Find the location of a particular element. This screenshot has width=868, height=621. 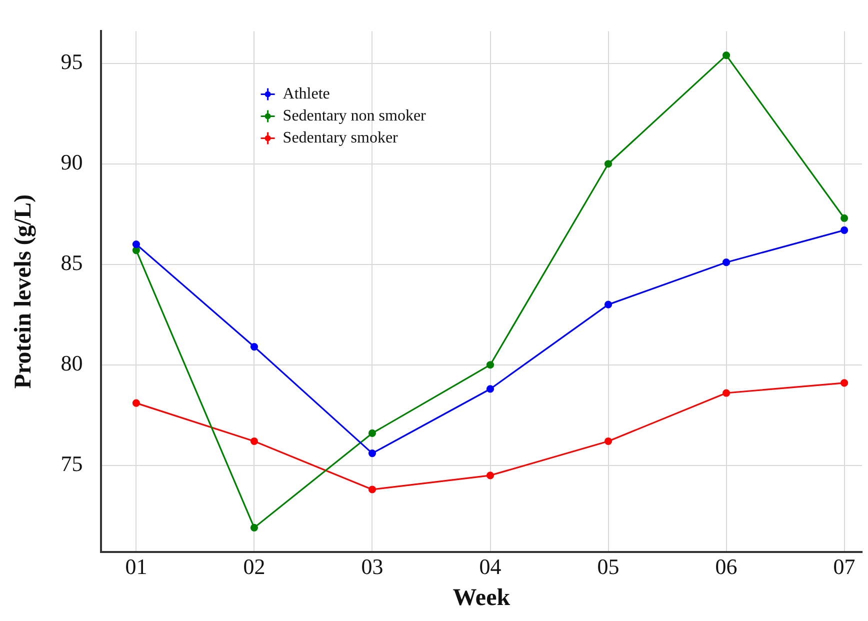

x-tick-label: 07 is located at coordinates (844, 566).